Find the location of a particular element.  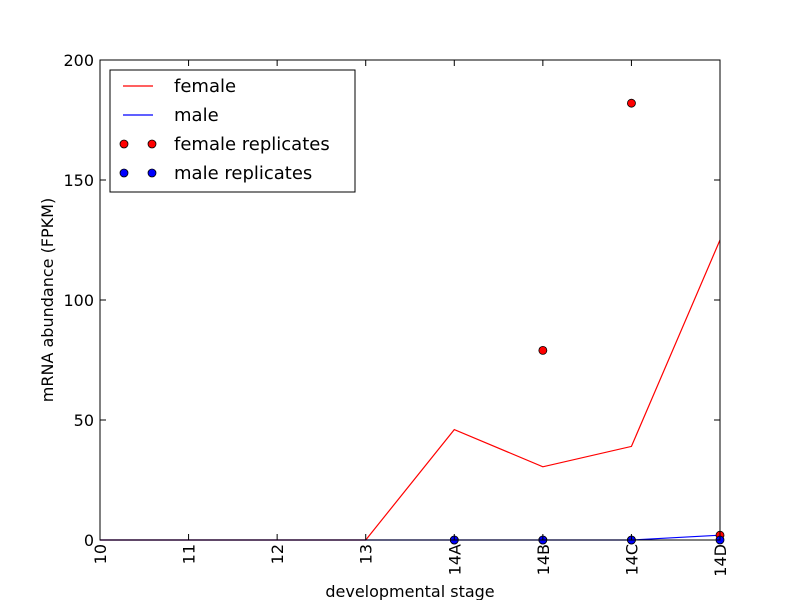

x-tick-label: 13 is located at coordinates (366, 554).